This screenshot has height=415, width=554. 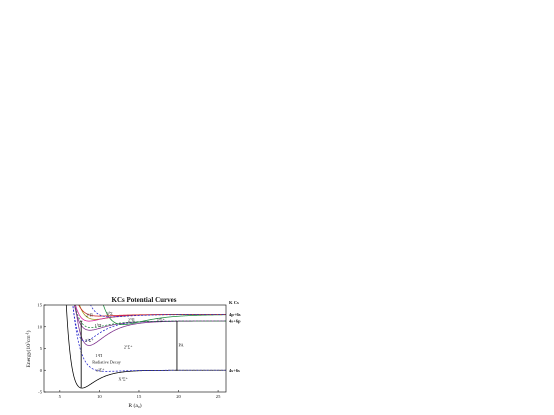 I want to click on state-label: 21Σ⁺, so click(x=128, y=346).